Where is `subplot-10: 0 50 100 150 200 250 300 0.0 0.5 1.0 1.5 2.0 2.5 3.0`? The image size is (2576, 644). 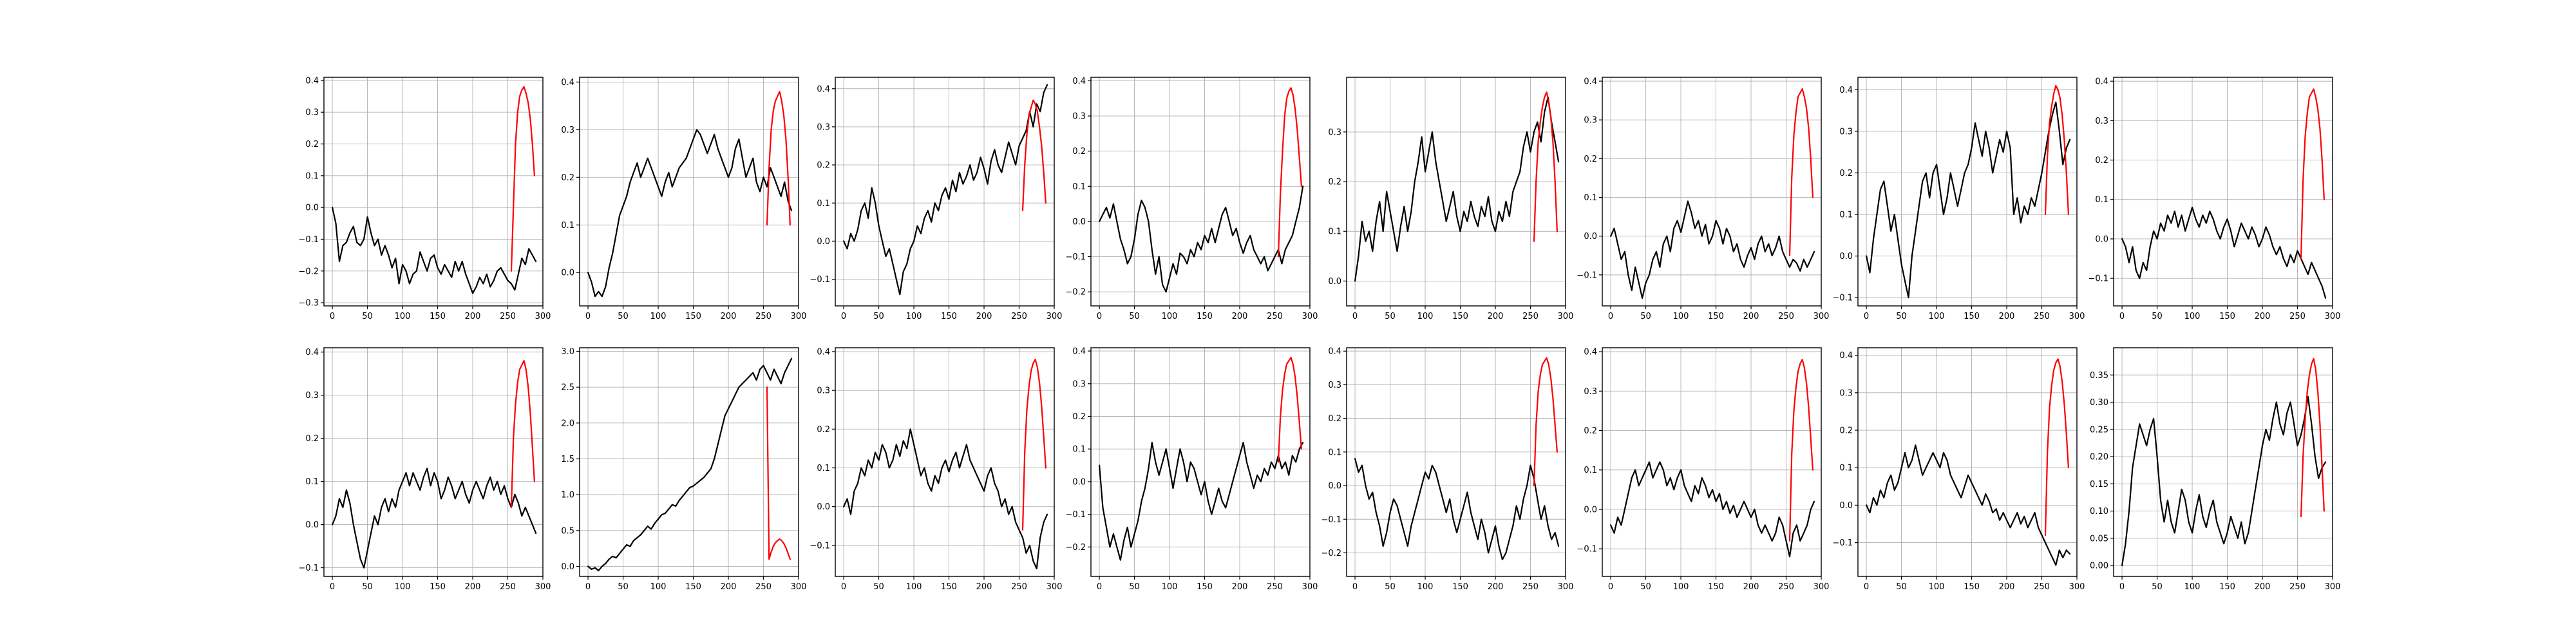
subplot-10: 0 50 100 150 200 250 300 0.0 0.5 1.0 1.5 2.0 2.5 3.0 is located at coordinates (684, 469).